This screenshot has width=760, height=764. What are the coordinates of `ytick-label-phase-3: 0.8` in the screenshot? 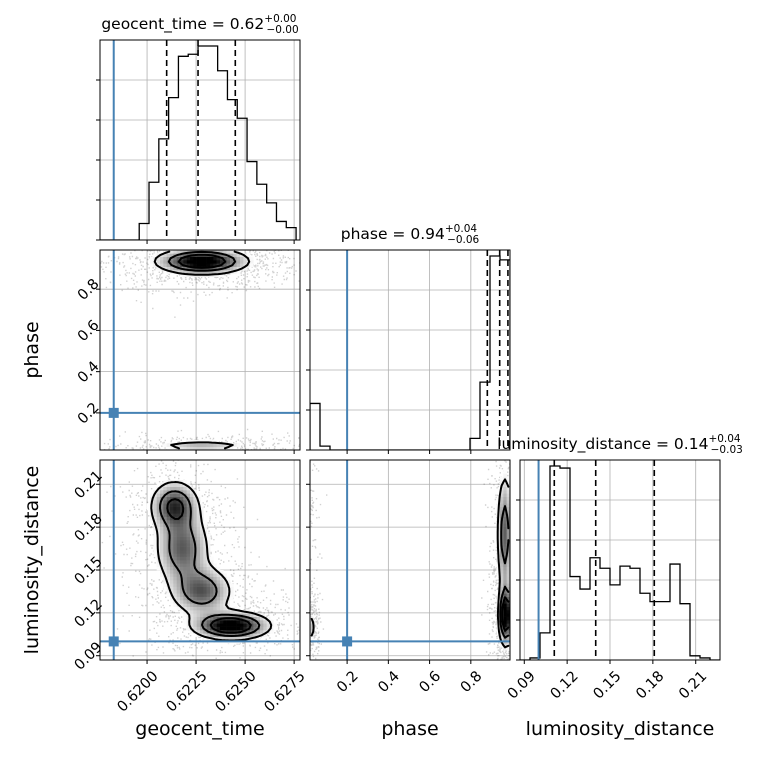 It's located at (89, 290).